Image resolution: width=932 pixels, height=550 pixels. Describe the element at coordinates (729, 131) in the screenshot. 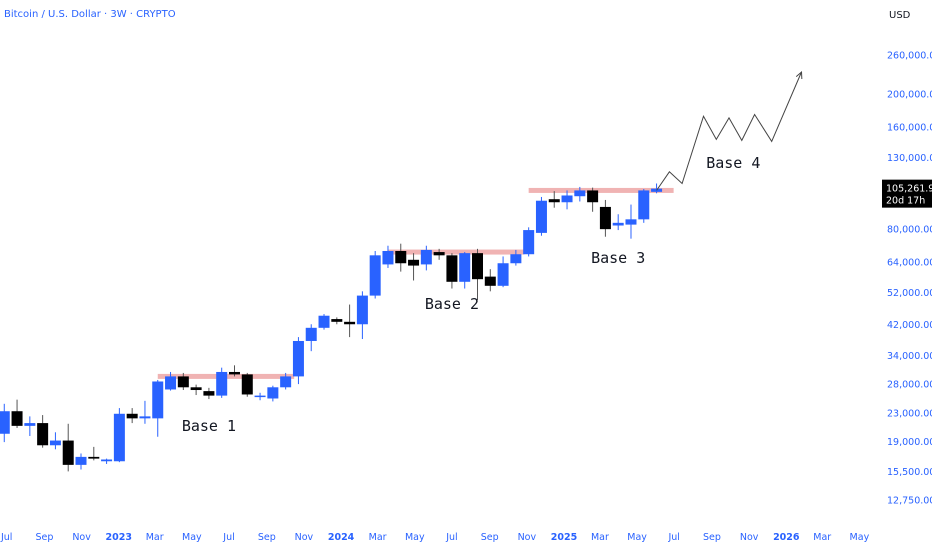

I see `projection-path` at that location.